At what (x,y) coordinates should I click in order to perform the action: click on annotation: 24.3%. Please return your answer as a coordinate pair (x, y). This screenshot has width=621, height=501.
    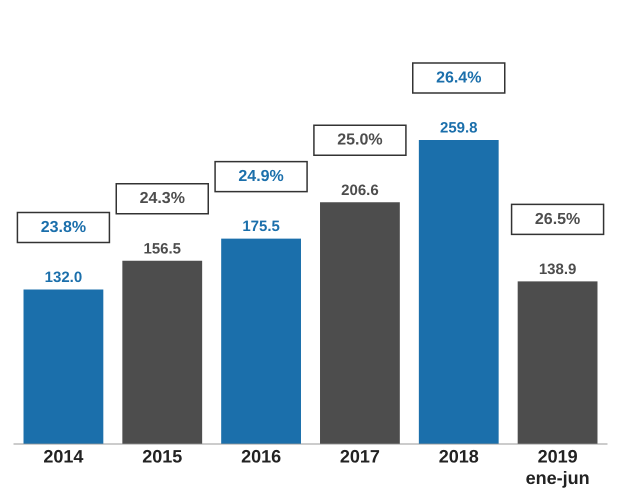
    Looking at the image, I should click on (162, 199).